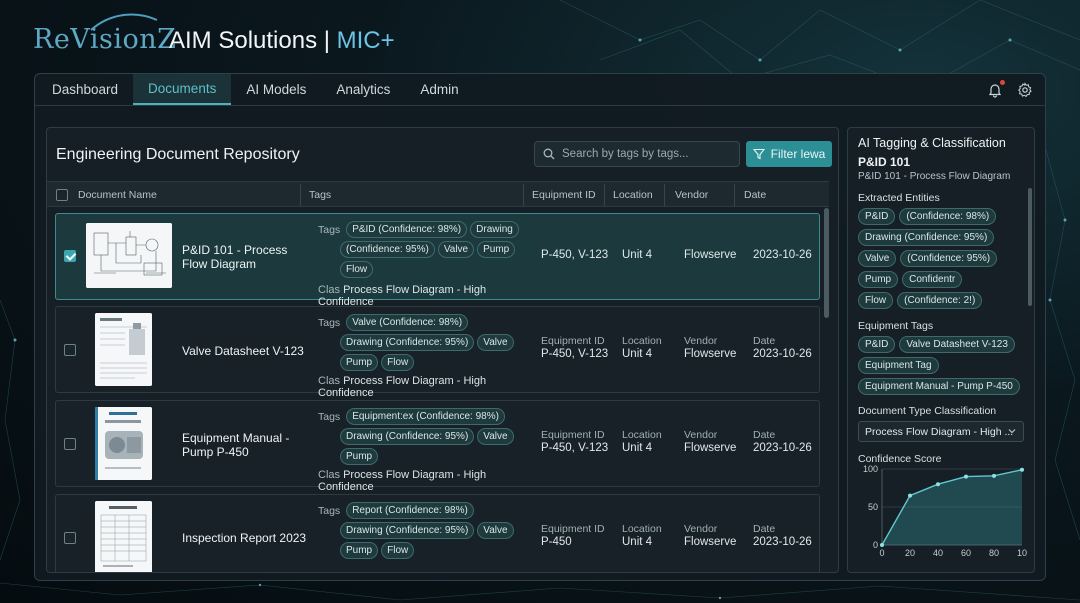 This screenshot has height=603, width=1080. What do you see at coordinates (1002, 82) in the screenshot?
I see `notification-dot` at bounding box center [1002, 82].